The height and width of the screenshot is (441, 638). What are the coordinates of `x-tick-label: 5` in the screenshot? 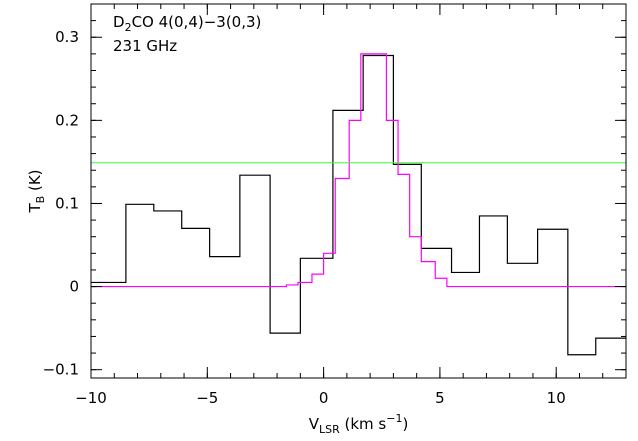 It's located at (440, 398).